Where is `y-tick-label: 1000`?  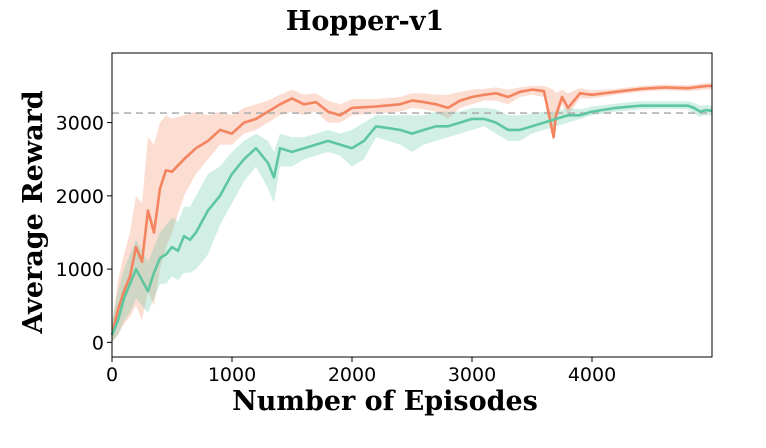
y-tick-label: 1000 is located at coordinates (80, 270).